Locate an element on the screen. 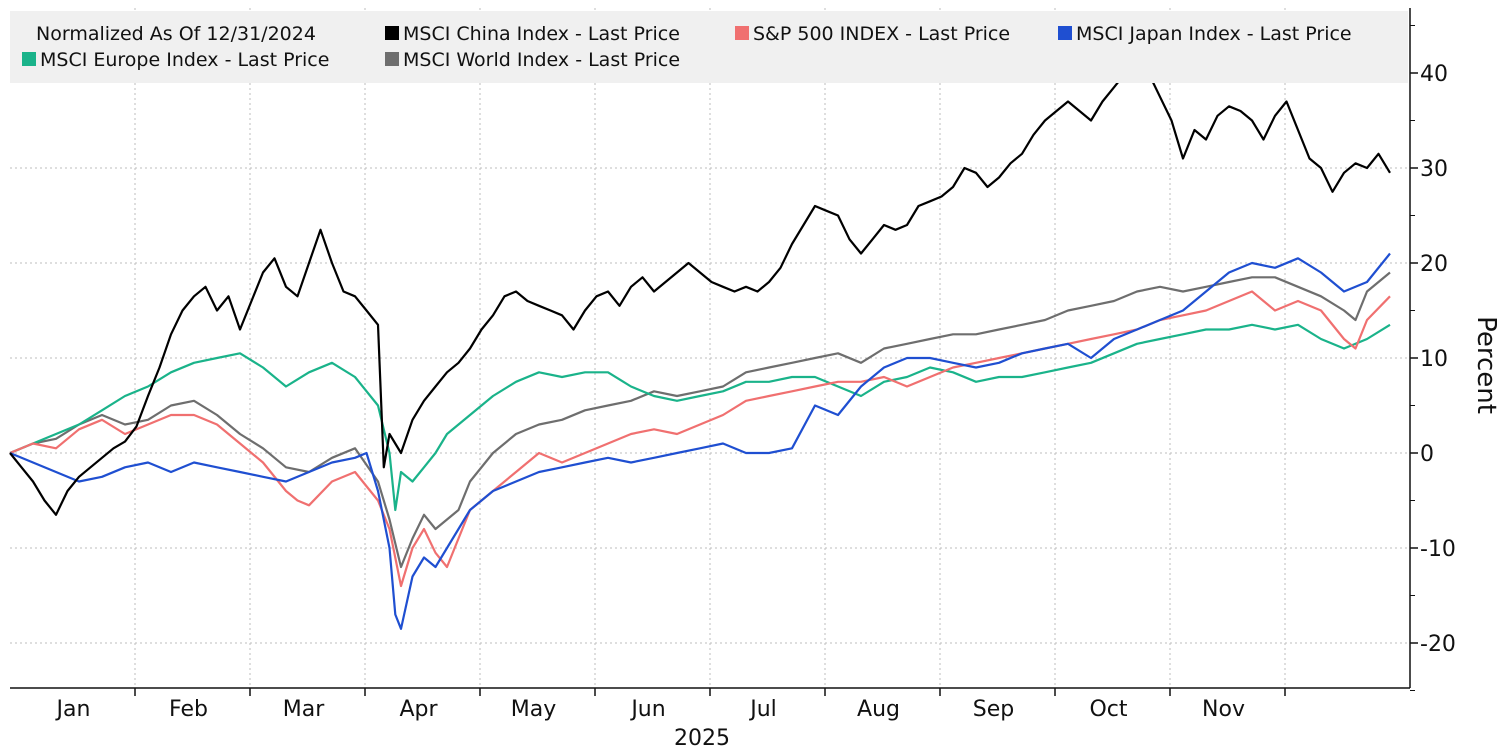  y-tick-label: 40 is located at coordinates (1434, 74).